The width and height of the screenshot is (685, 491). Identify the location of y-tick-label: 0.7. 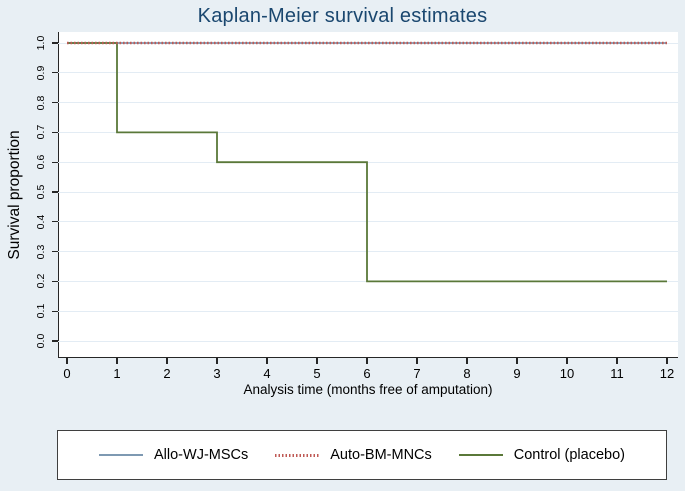
(41, 132).